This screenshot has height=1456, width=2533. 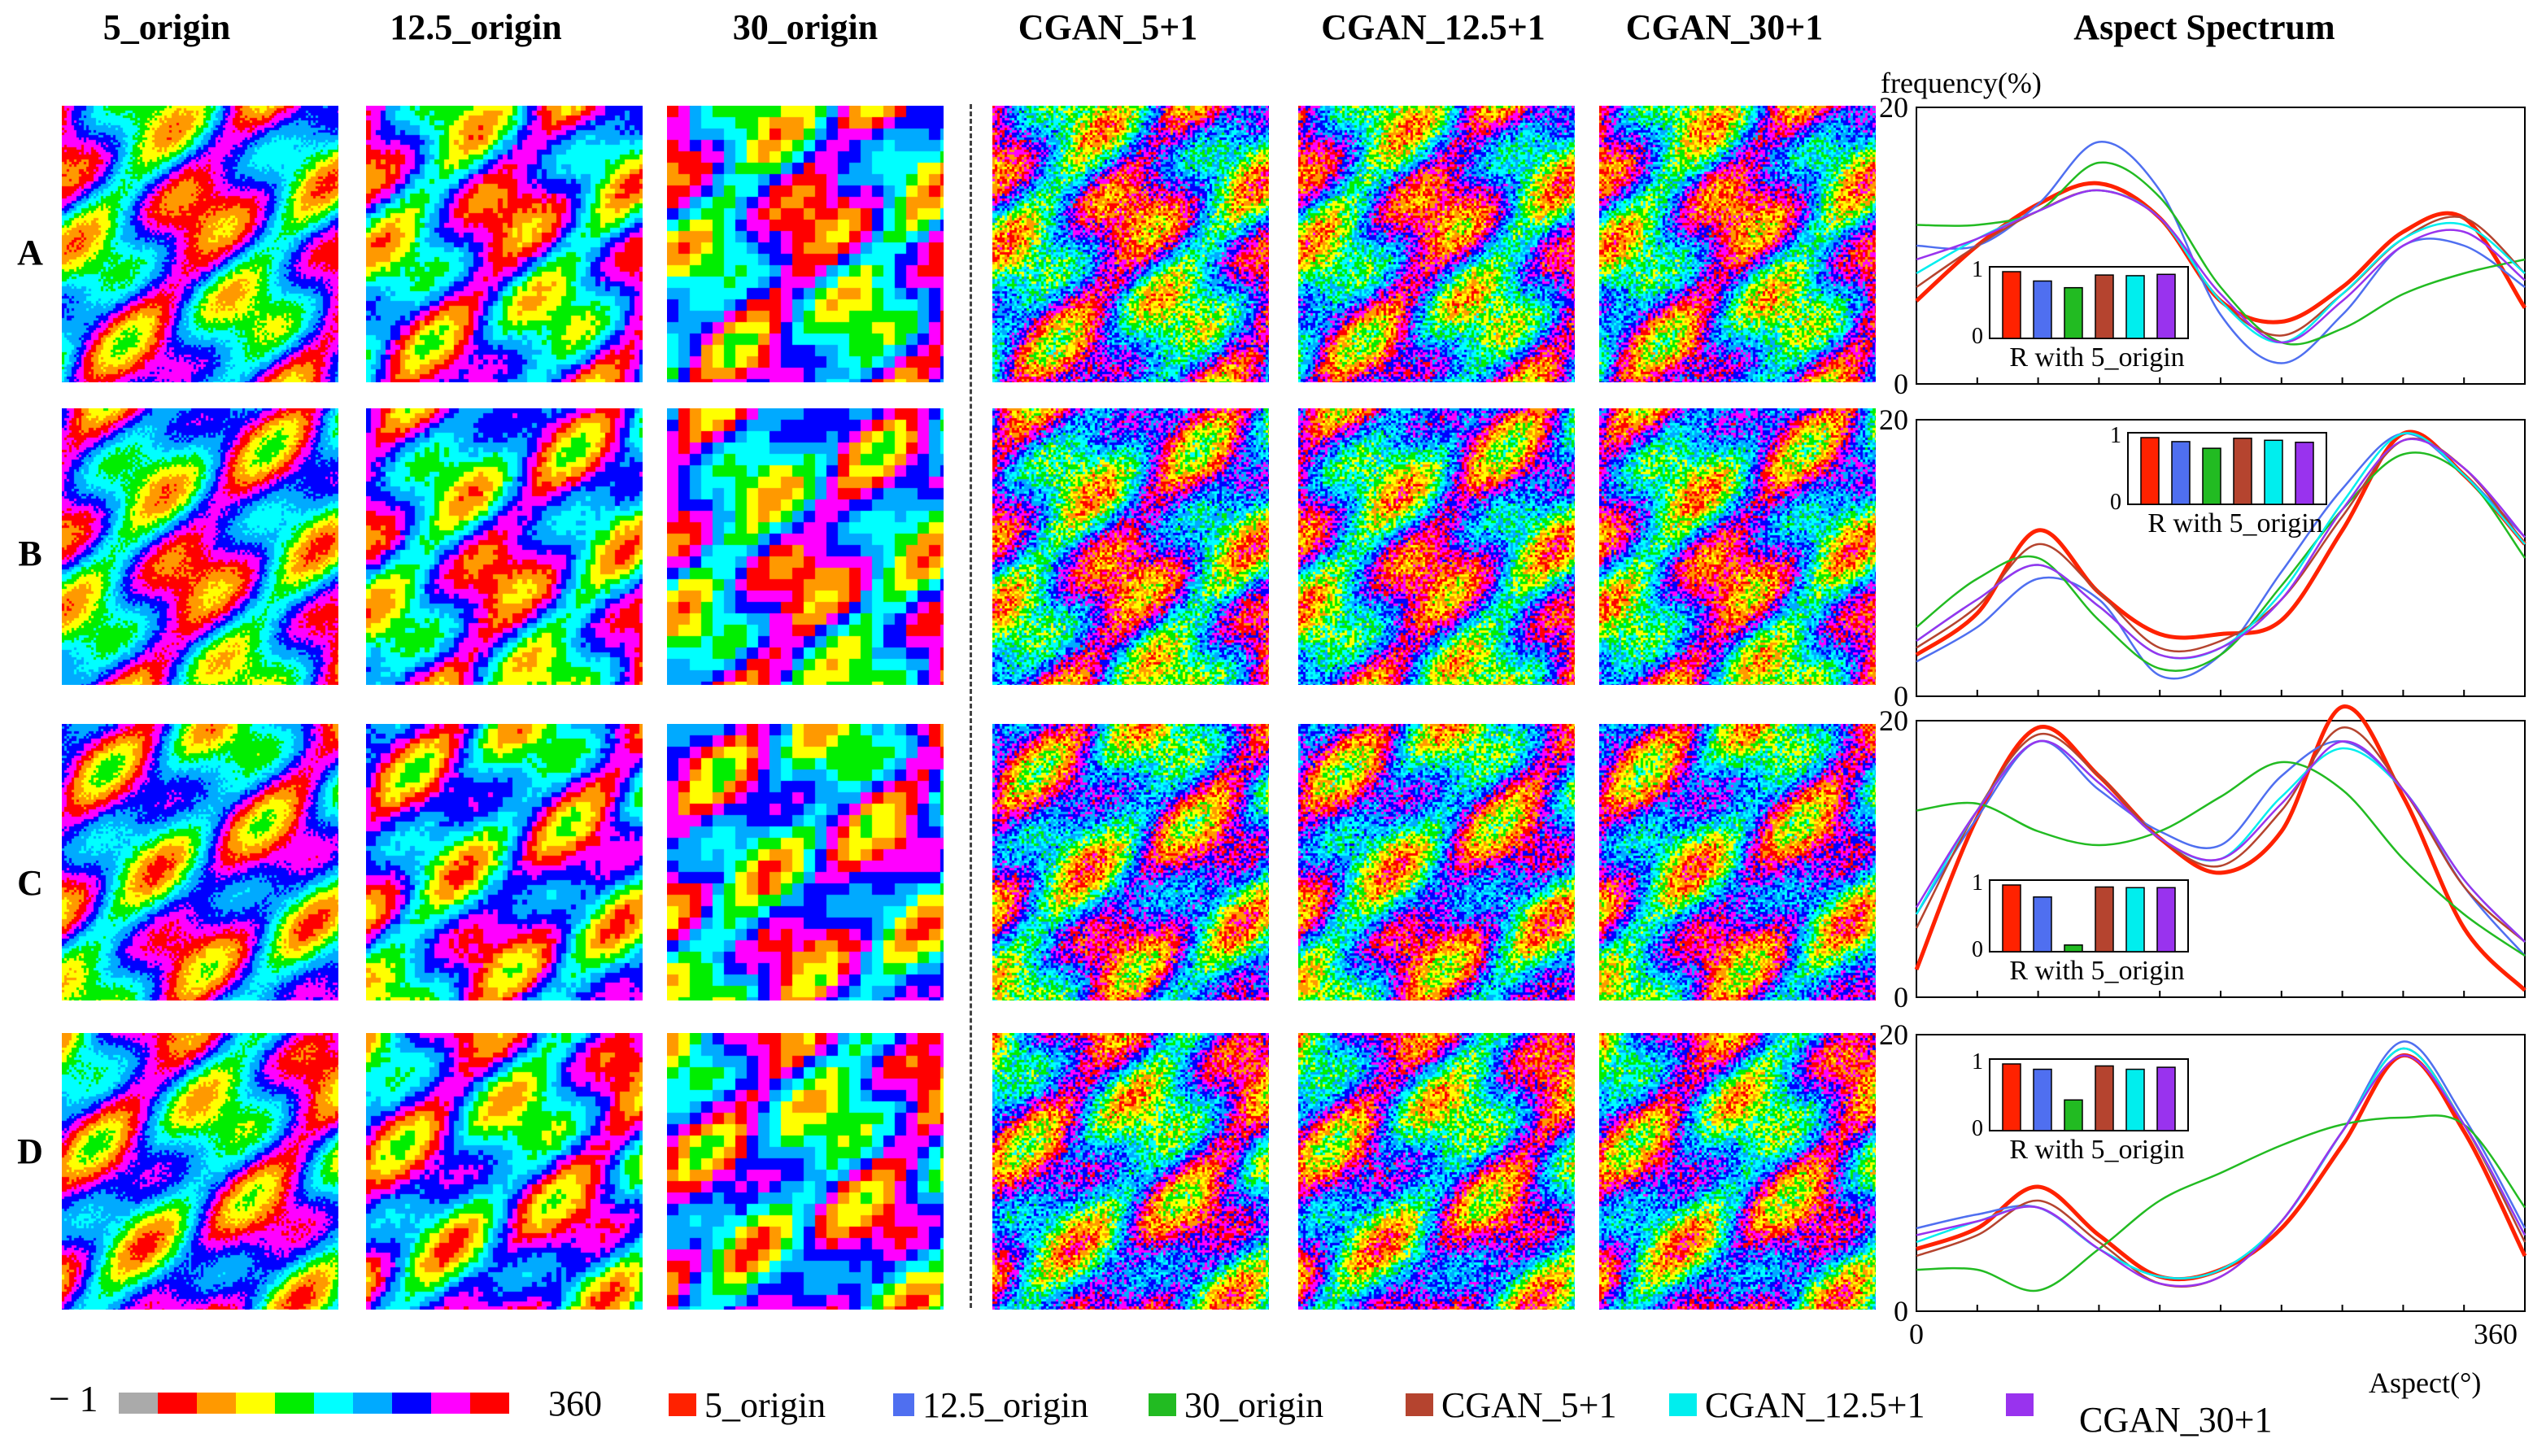 What do you see at coordinates (1254, 1404) in the screenshot?
I see `legend-label: 30_origin` at bounding box center [1254, 1404].